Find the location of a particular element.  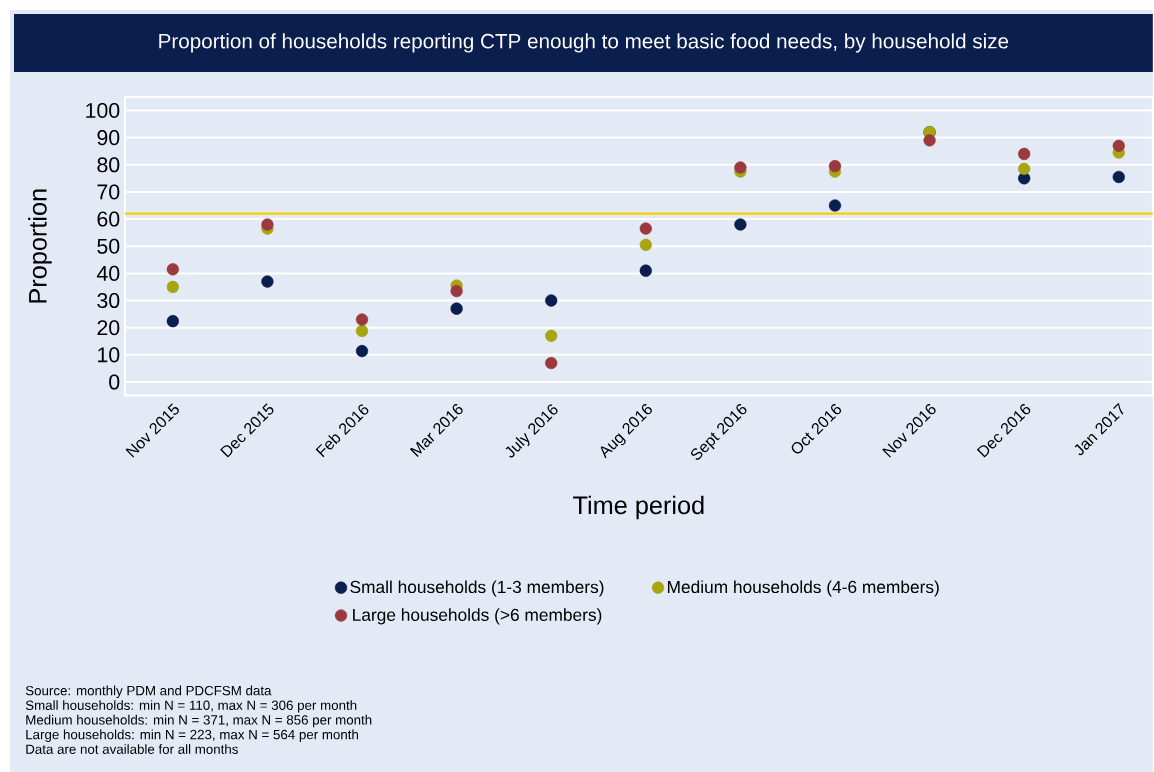

legend-label: Small households (1-3 members) is located at coordinates (477, 588).